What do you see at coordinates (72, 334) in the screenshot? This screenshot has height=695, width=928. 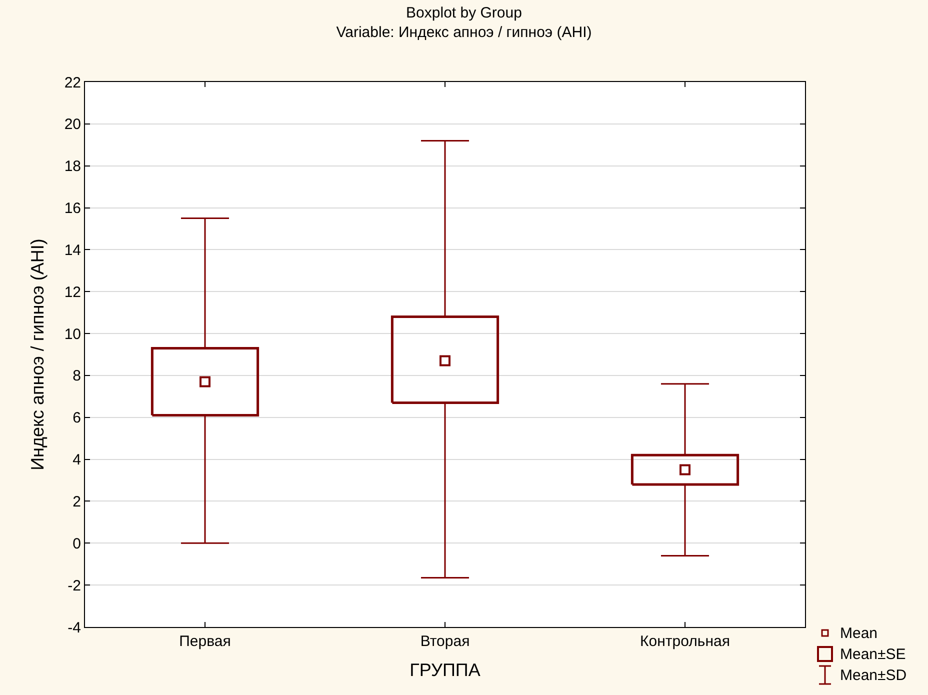 I see `y-tick-label: 10` at bounding box center [72, 334].